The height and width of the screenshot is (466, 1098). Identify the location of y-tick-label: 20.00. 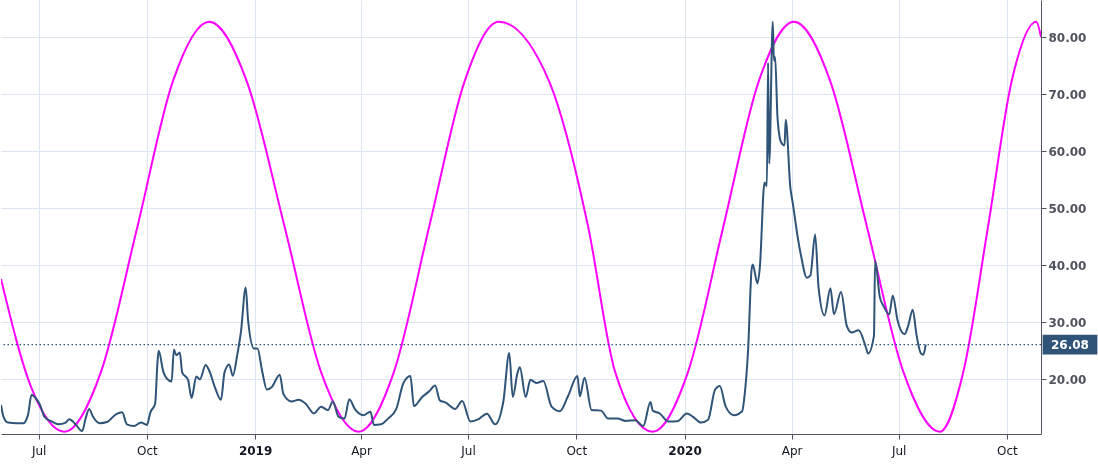
(1067, 379).